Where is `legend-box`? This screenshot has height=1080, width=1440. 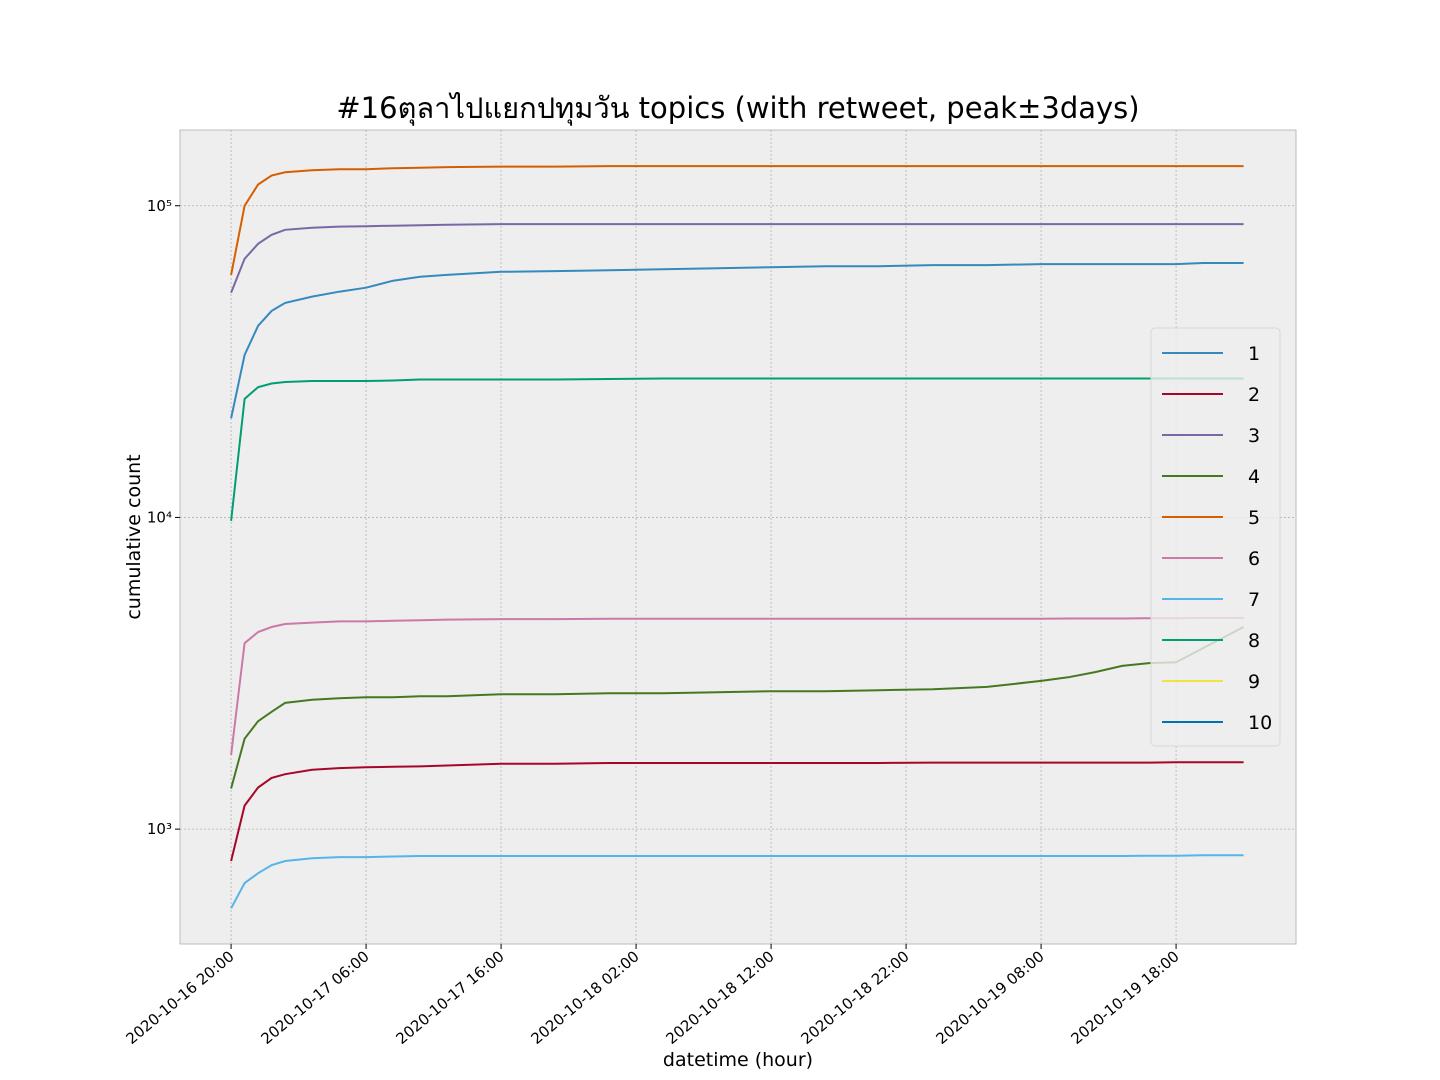 legend-box is located at coordinates (1215, 537).